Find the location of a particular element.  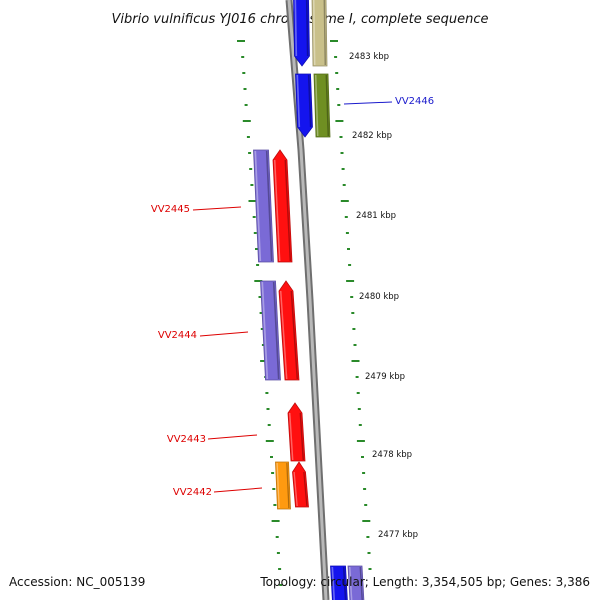

scale-label-2480: 2480 kbp is located at coordinates (379, 297).